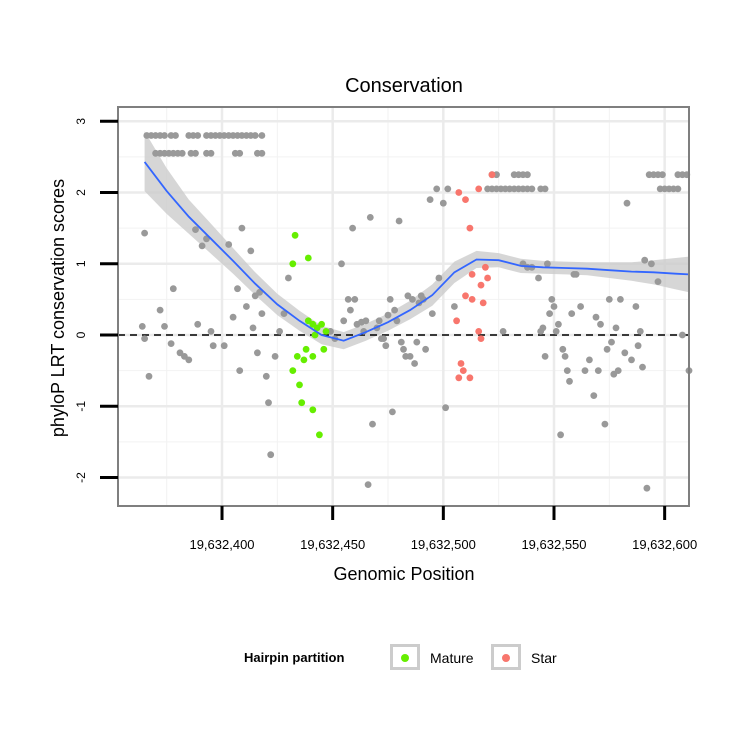 Image resolution: width=750 pixels, height=750 pixels. What do you see at coordinates (405, 658) in the screenshot?
I see `mature-marker-icon` at bounding box center [405, 658].